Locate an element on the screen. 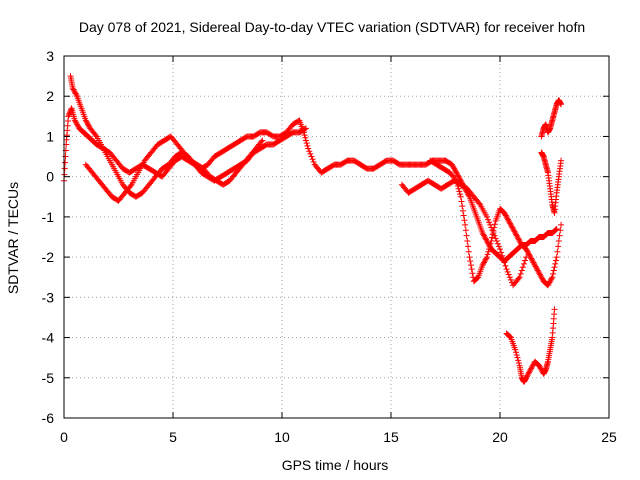 The width and height of the screenshot is (640, 480). y-tick-label: 1 is located at coordinates (50, 136).